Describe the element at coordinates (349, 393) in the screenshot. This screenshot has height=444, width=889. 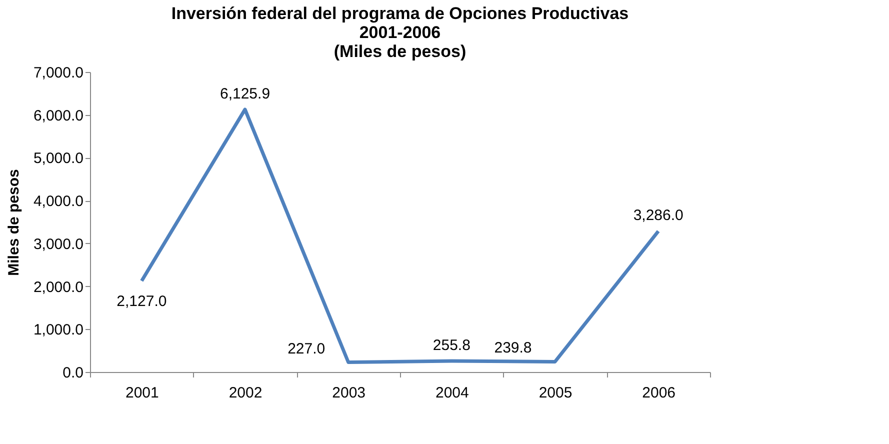
I see `x-tick-label: 2003` at that location.